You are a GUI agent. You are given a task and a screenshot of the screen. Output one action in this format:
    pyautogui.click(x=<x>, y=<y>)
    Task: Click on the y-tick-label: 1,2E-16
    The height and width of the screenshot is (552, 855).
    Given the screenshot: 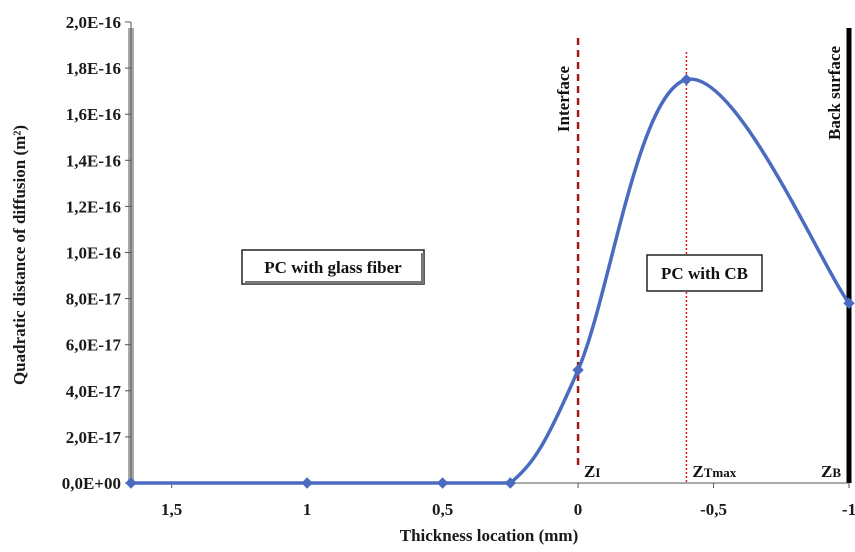 What is the action you would take?
    pyautogui.click(x=93, y=206)
    